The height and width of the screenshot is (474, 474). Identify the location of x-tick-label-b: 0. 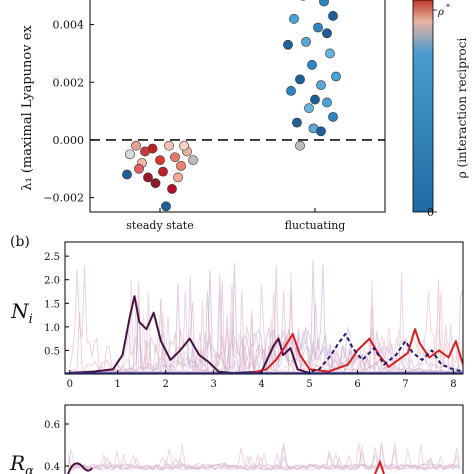
(70, 384).